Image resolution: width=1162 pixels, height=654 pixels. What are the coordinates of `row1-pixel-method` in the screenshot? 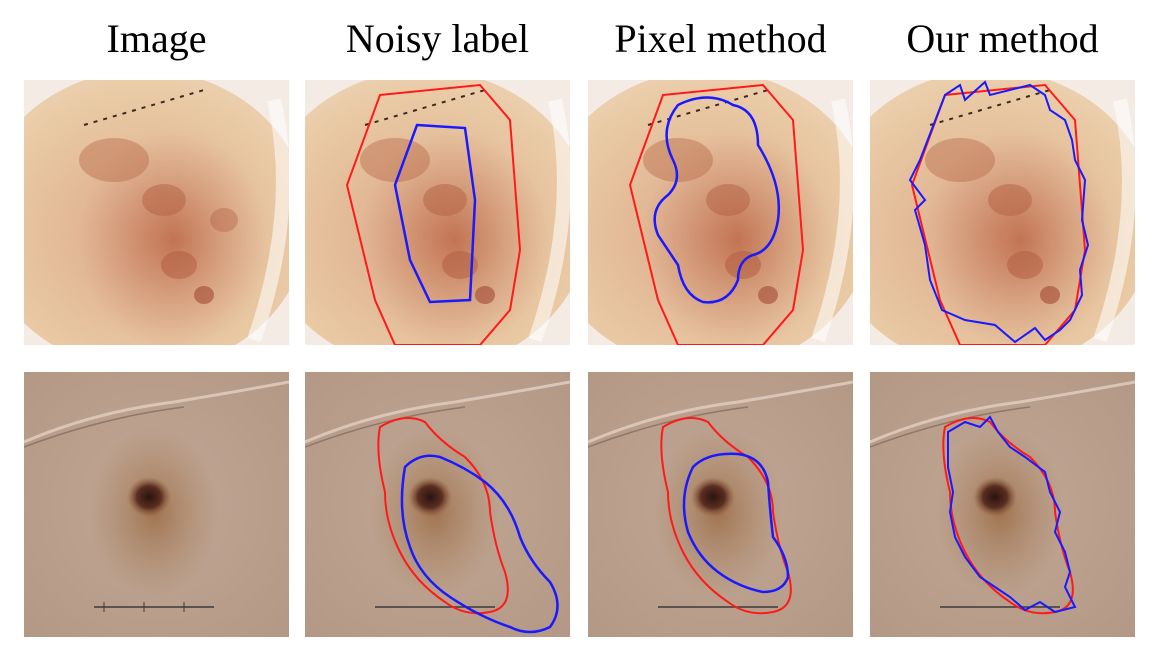 It's located at (720, 212).